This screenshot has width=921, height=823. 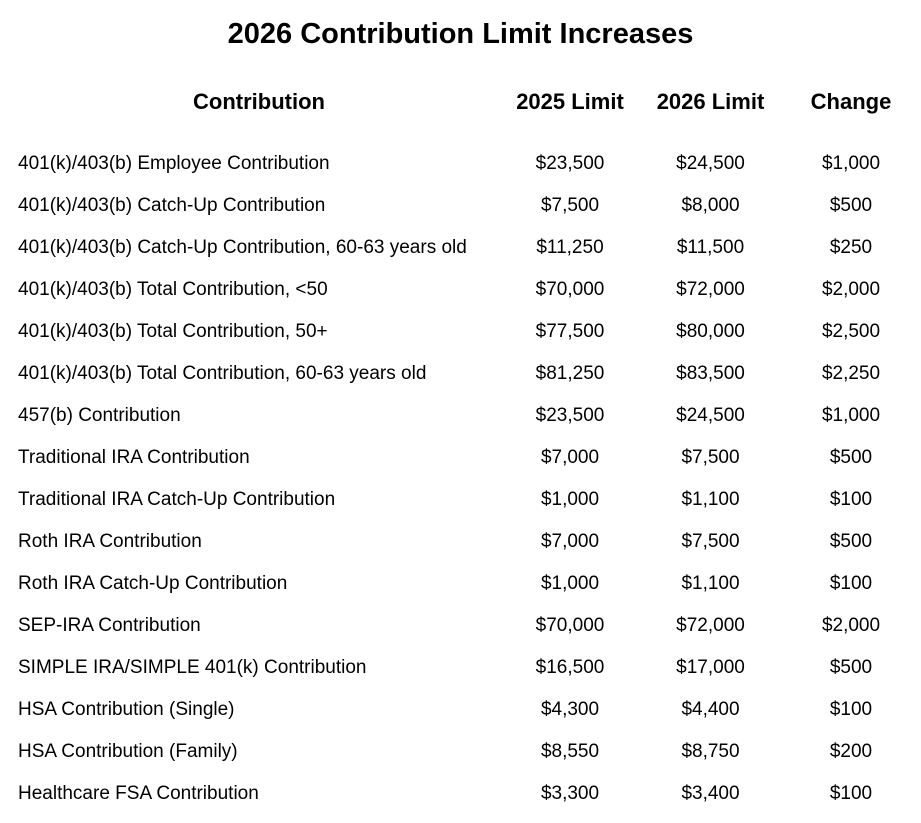 What do you see at coordinates (710, 205) in the screenshot?
I see `row-2026-limit: $8,000` at bounding box center [710, 205].